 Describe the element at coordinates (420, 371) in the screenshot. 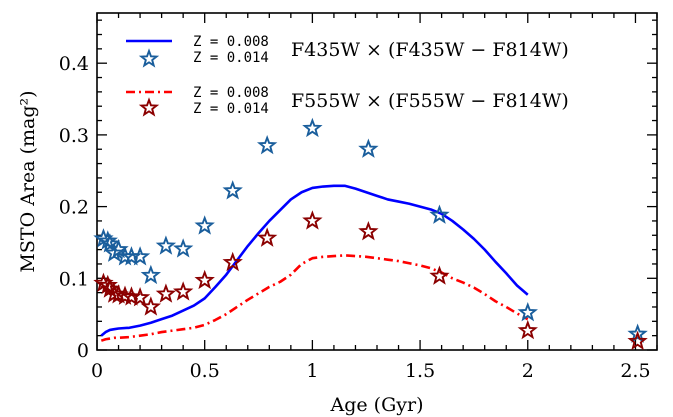

I see `x-tick-label: 1.5` at that location.